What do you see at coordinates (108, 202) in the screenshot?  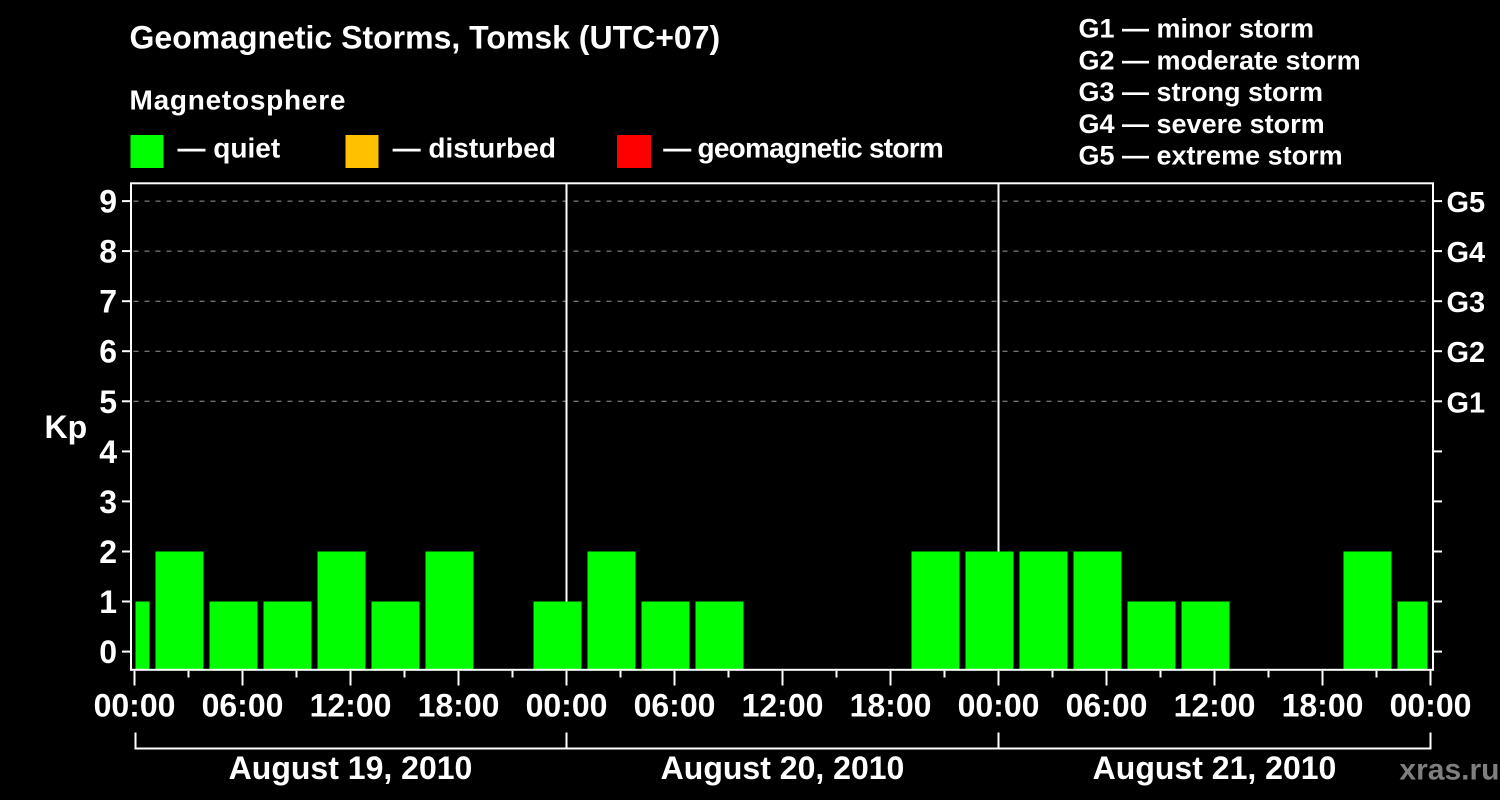 I see `svg-text: 9` at bounding box center [108, 202].